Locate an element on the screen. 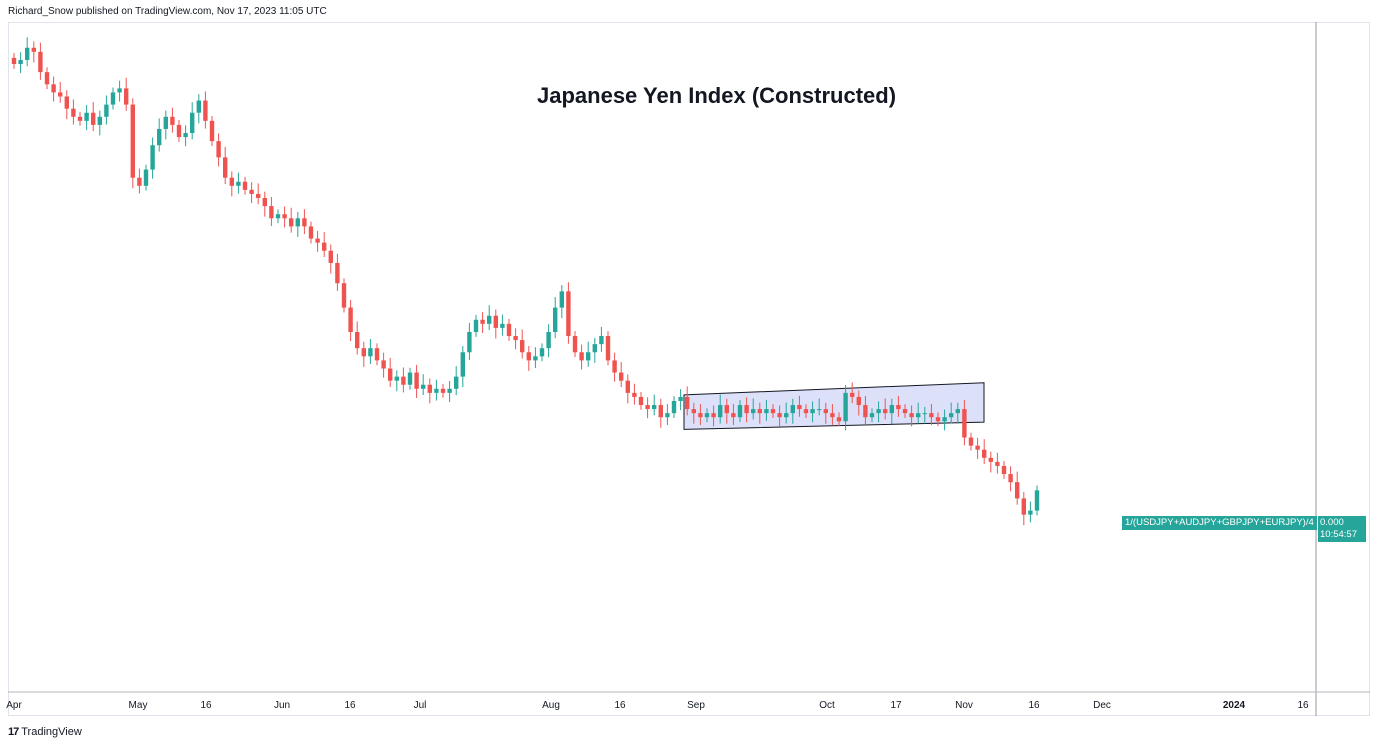 This screenshot has height=747, width=1380. x-tick-label: Dec is located at coordinates (1102, 705).